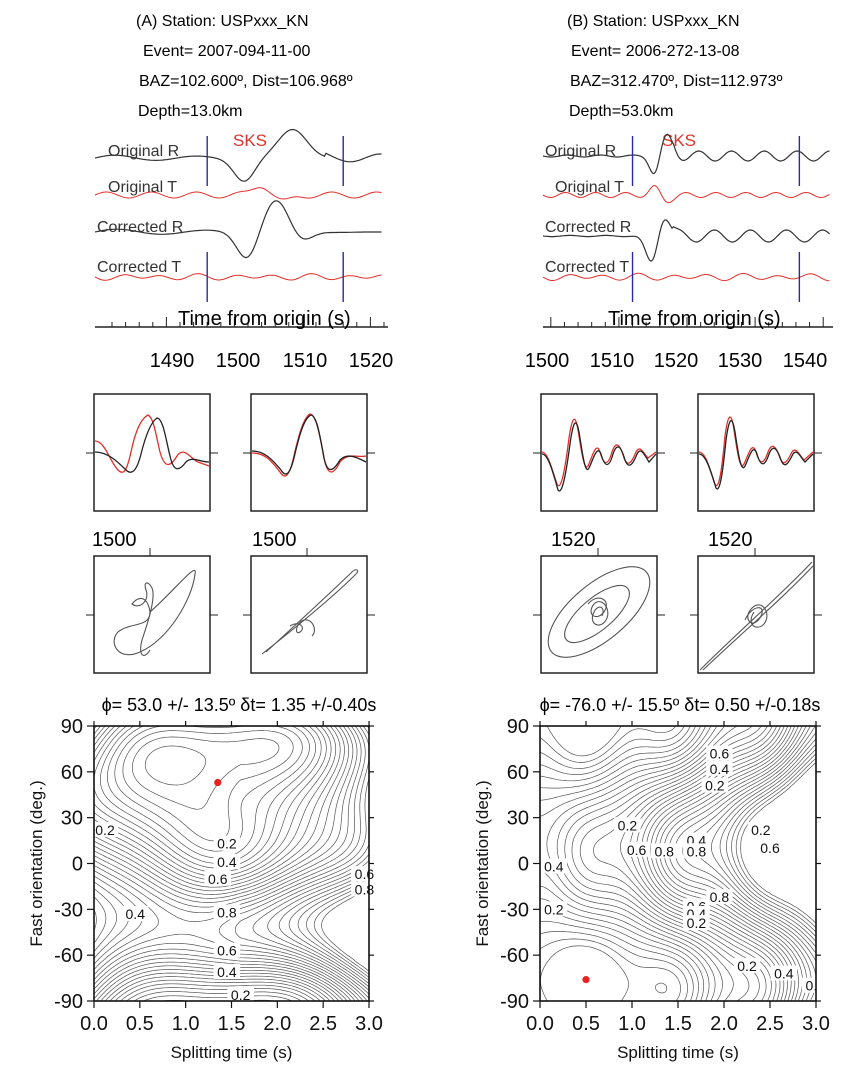 The height and width of the screenshot is (1077, 848). I want to click on y-tick-label: 30, so click(72, 819).